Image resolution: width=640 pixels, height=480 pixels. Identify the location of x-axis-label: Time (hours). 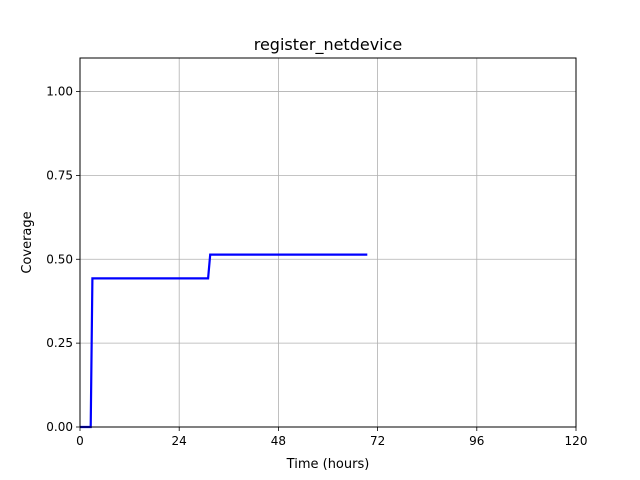
(328, 464).